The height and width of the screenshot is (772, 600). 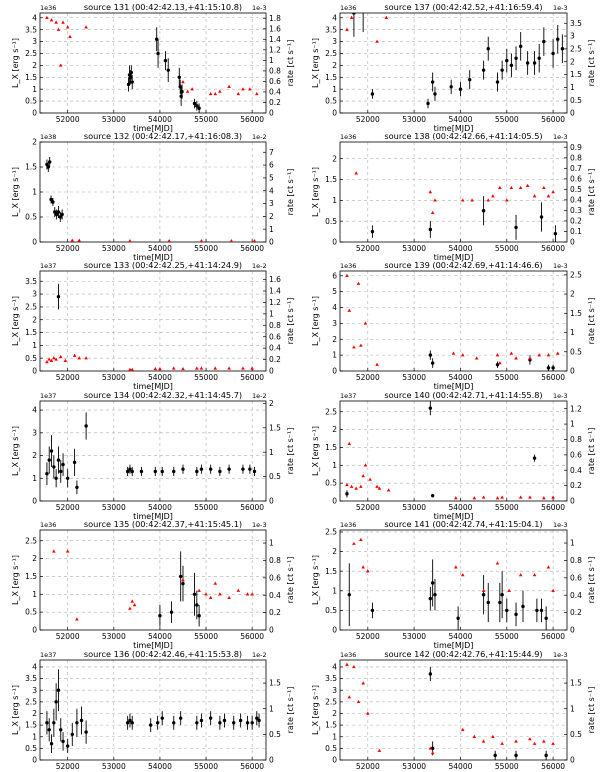 What do you see at coordinates (463, 395) in the screenshot?
I see `subplot-title: source 140 (00:42:42.71,+41:14:55.8)` at bounding box center [463, 395].